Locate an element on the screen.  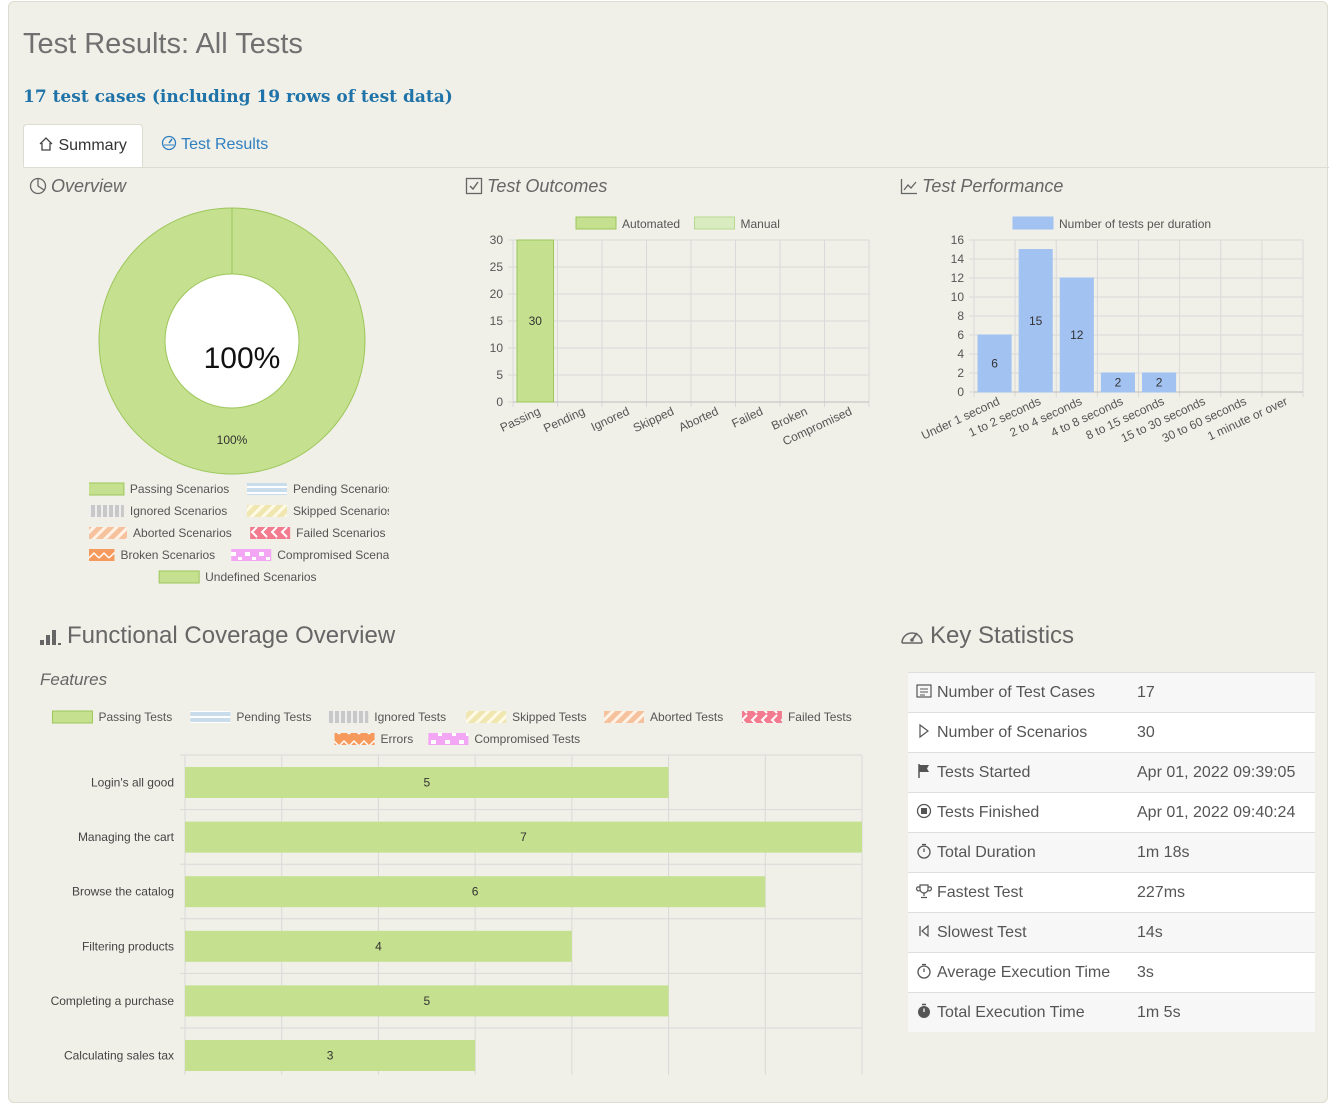
stat-label-cell: Total Execution Time is located at coordinates (1022, 1012).